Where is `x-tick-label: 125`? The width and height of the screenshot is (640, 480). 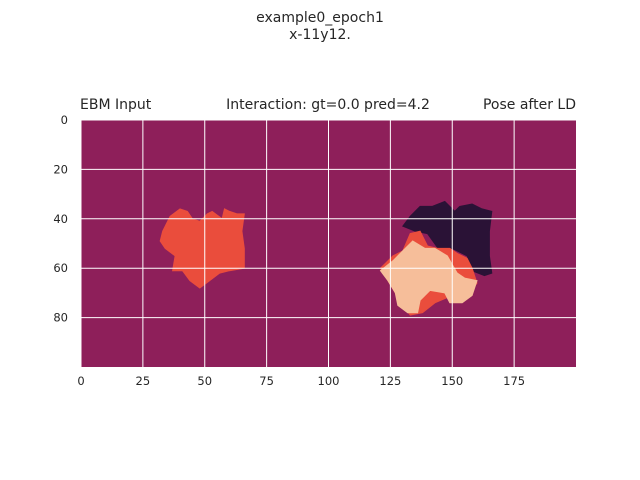
x-tick-label: 125 is located at coordinates (390, 381).